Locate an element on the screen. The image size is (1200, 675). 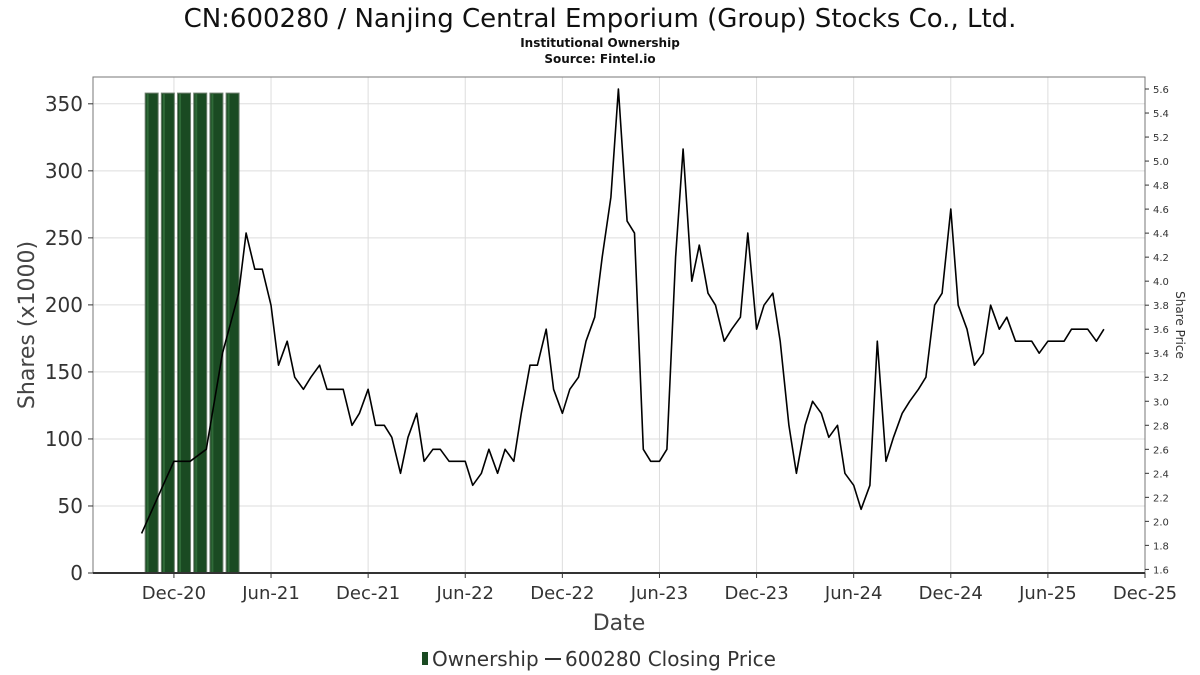
y-right-tick-label: 2.4 is located at coordinates (1161, 474).